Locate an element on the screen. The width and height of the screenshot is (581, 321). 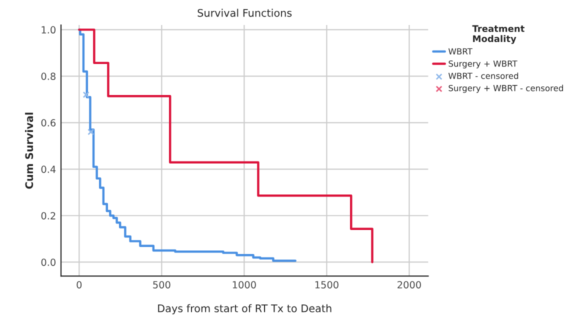
y-tick-label: 1.0 is located at coordinates (49, 30).